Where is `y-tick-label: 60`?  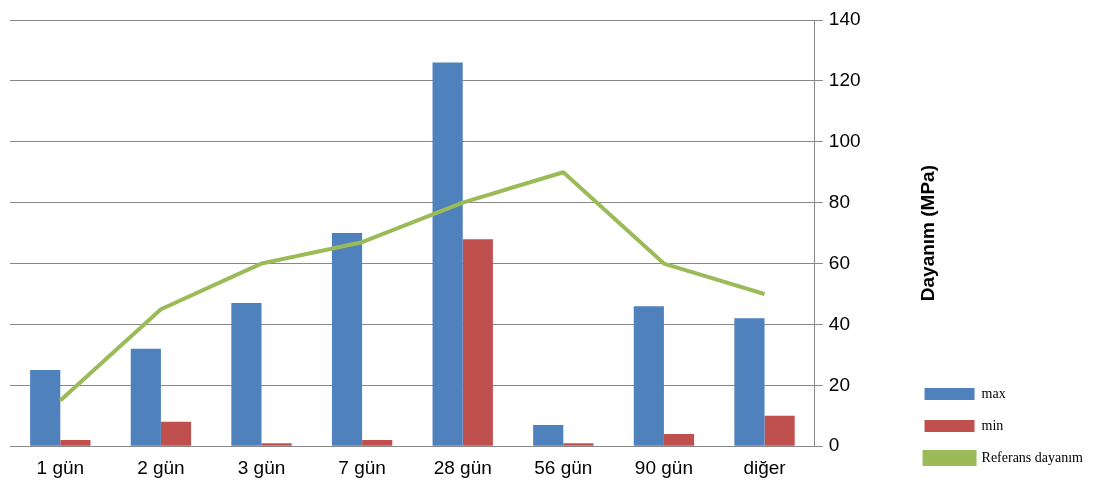 y-tick-label: 60 is located at coordinates (839, 262).